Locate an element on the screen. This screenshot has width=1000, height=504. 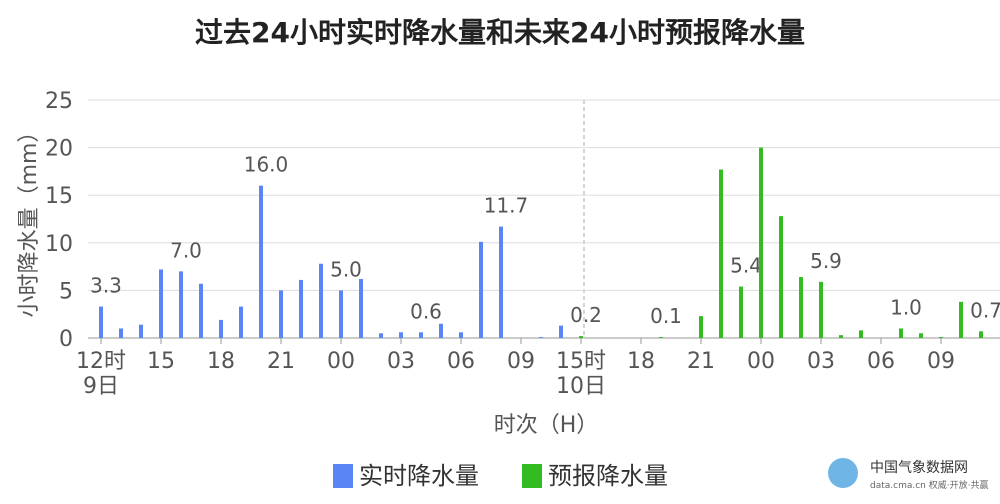
value-label: 0.2 is located at coordinates (586, 315).